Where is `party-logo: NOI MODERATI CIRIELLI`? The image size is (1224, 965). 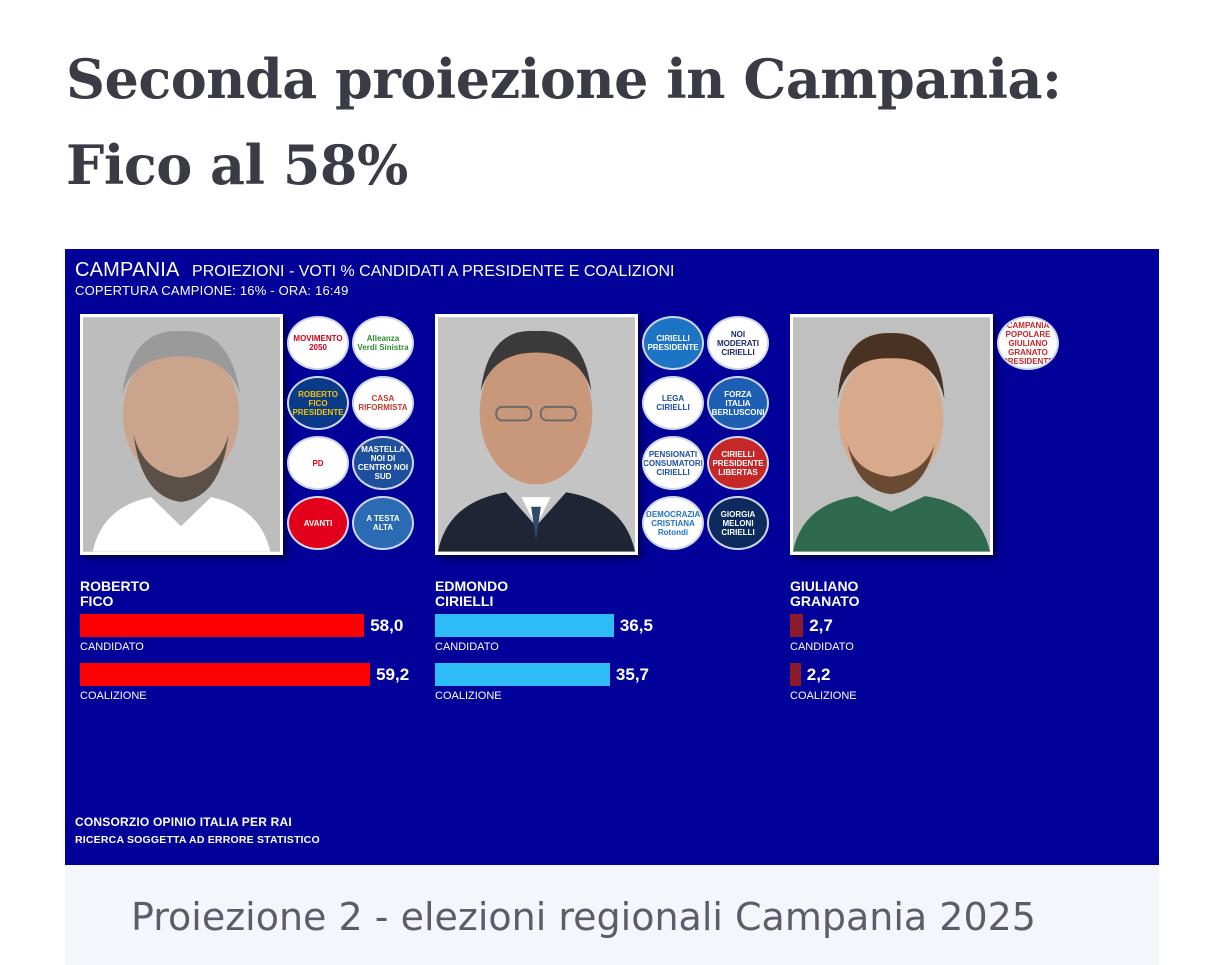
party-logo: NOI MODERATI CIRIELLI is located at coordinates (738, 343).